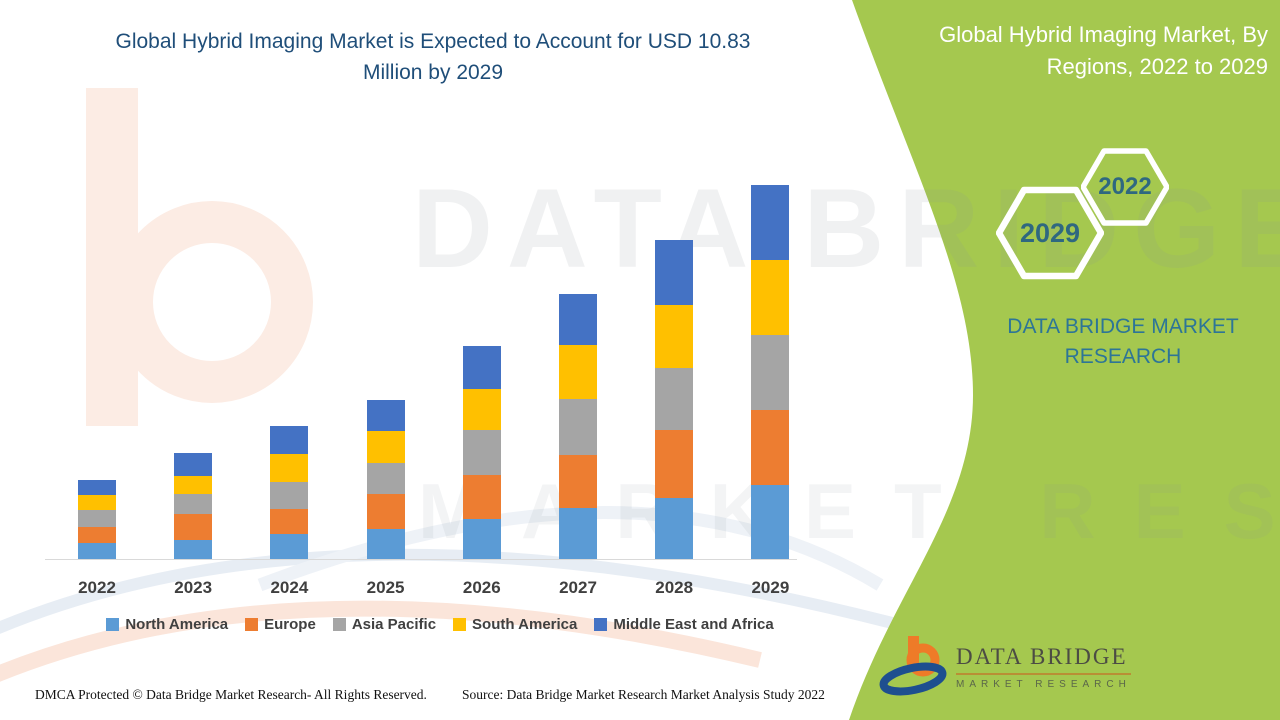  Describe the element at coordinates (578, 427) in the screenshot. I see `bar-segment-asia-pacific-2027` at that location.